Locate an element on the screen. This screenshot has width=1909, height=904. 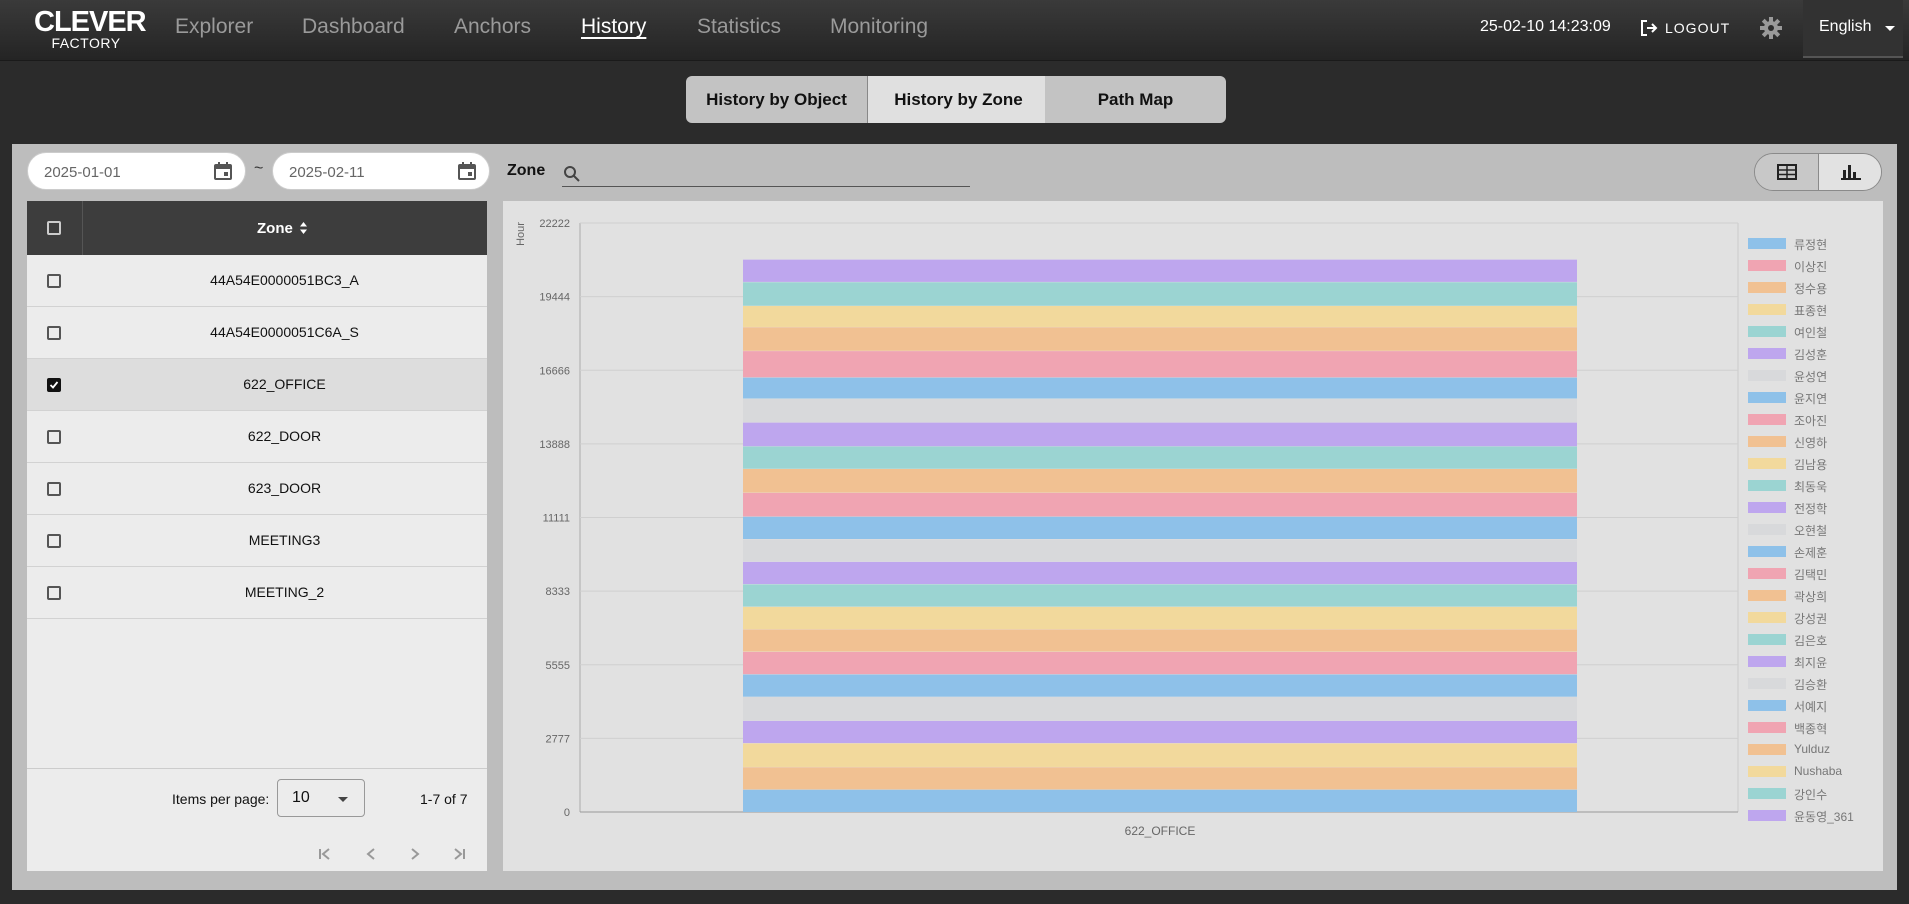
table-row: 44A54E0000051BC3_A is located at coordinates (257, 281).